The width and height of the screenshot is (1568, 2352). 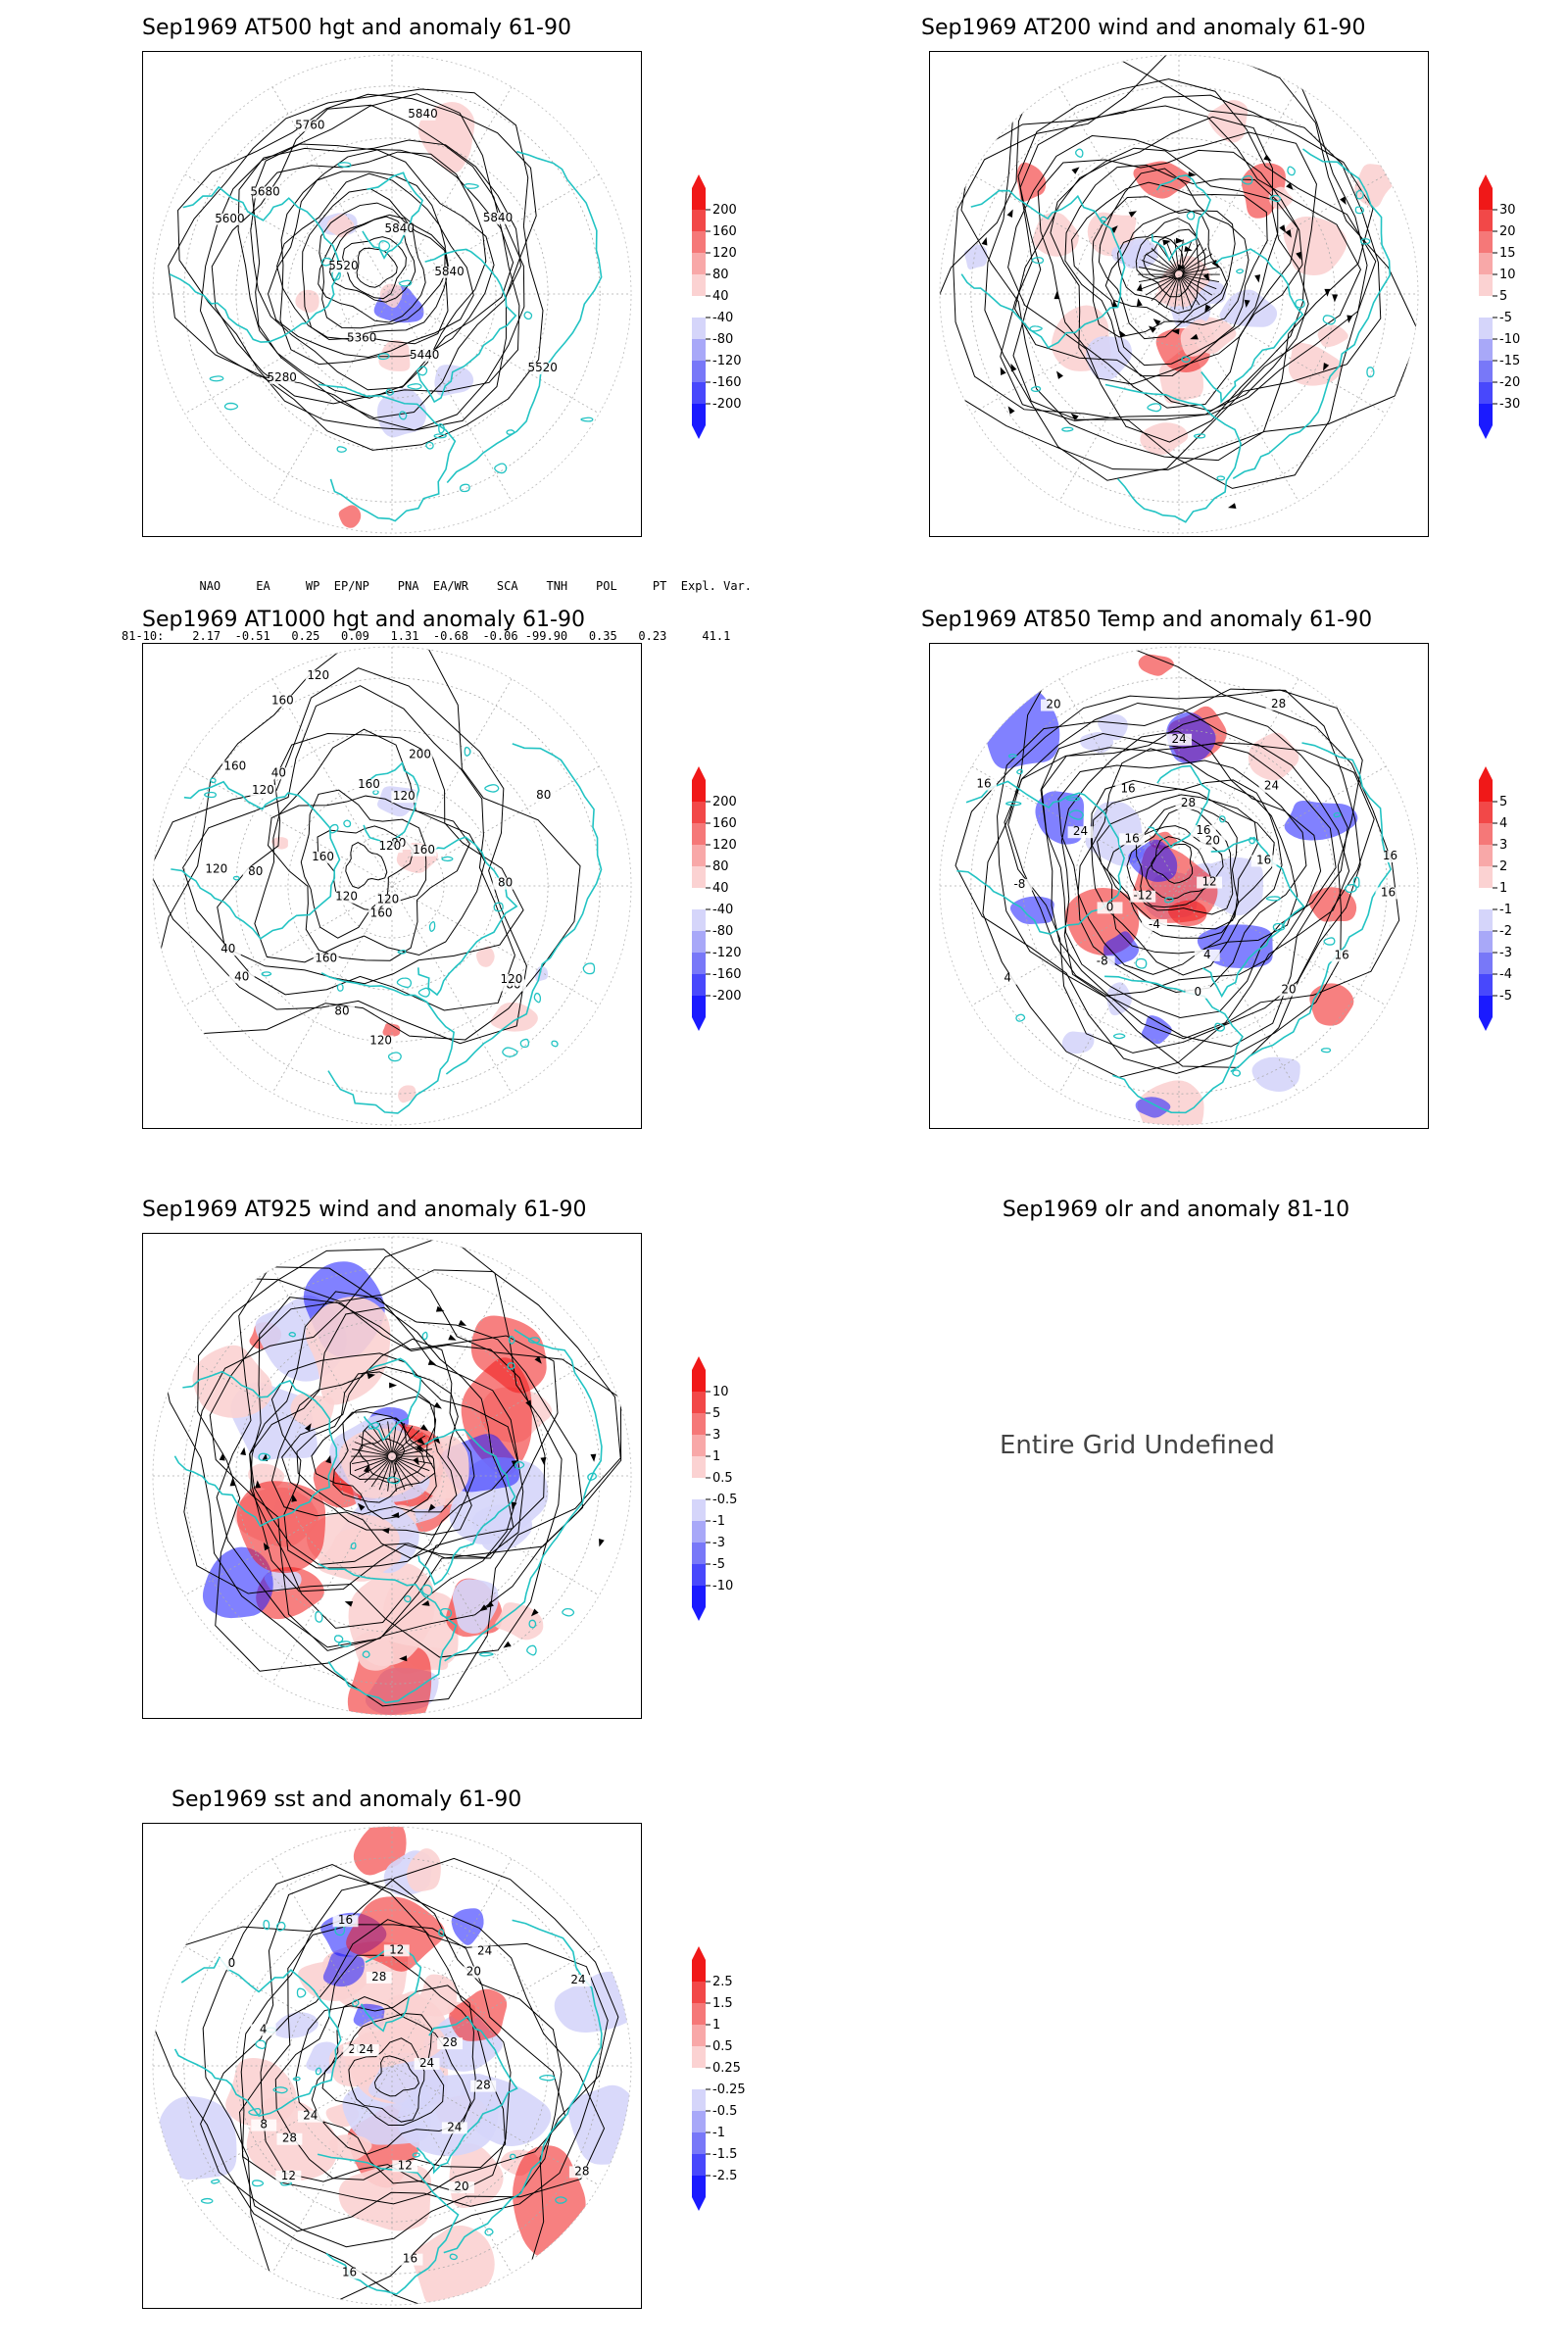 I want to click on colorbar-tick-label: -3, so click(x=1505, y=953).